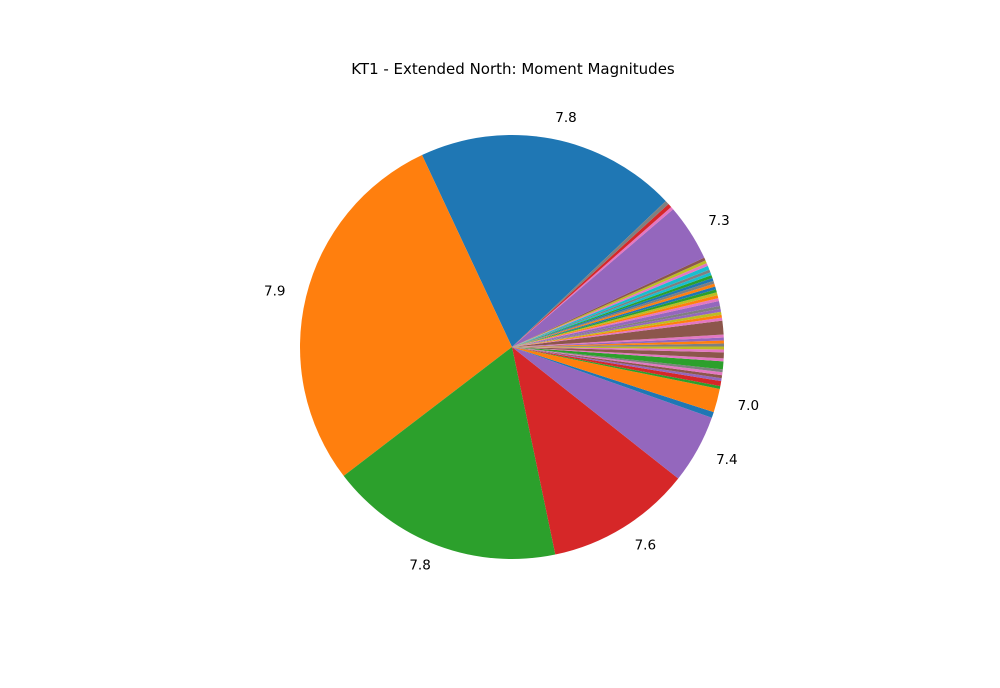 This screenshot has width=1000, height=688. I want to click on pie-label-44: 7.3, so click(718, 221).